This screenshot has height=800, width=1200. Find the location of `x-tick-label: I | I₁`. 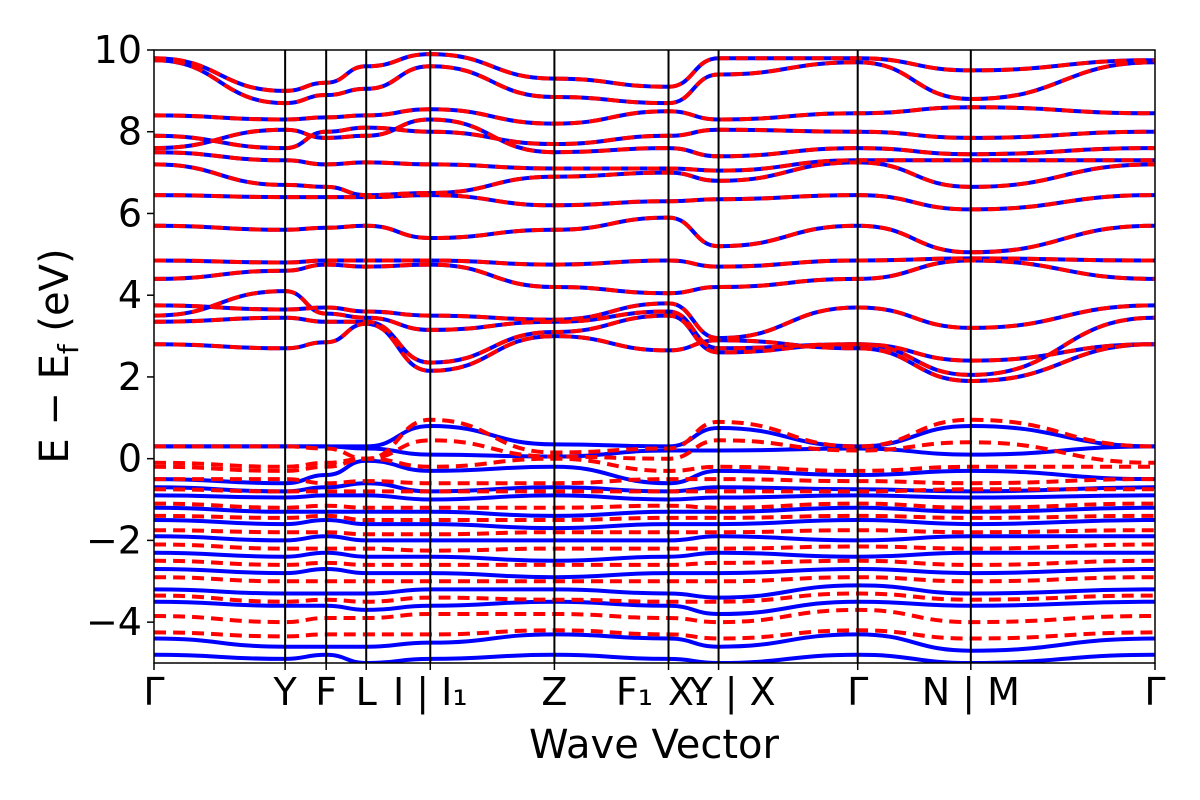

x-tick-label: I | I₁ is located at coordinates (430, 692).